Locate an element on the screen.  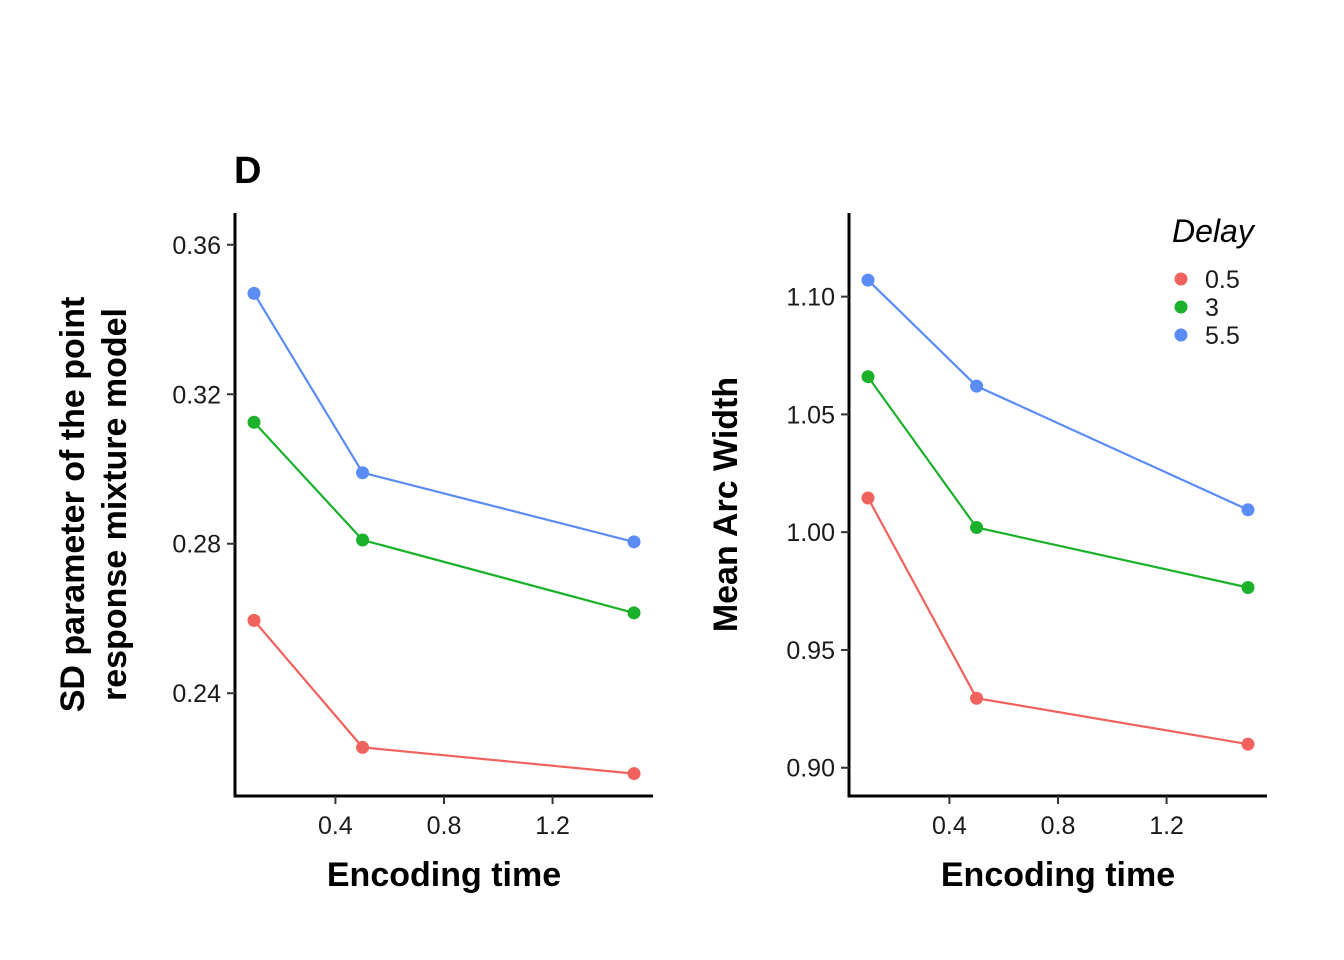
y-axis-title: response mixture model is located at coordinates (115, 504).